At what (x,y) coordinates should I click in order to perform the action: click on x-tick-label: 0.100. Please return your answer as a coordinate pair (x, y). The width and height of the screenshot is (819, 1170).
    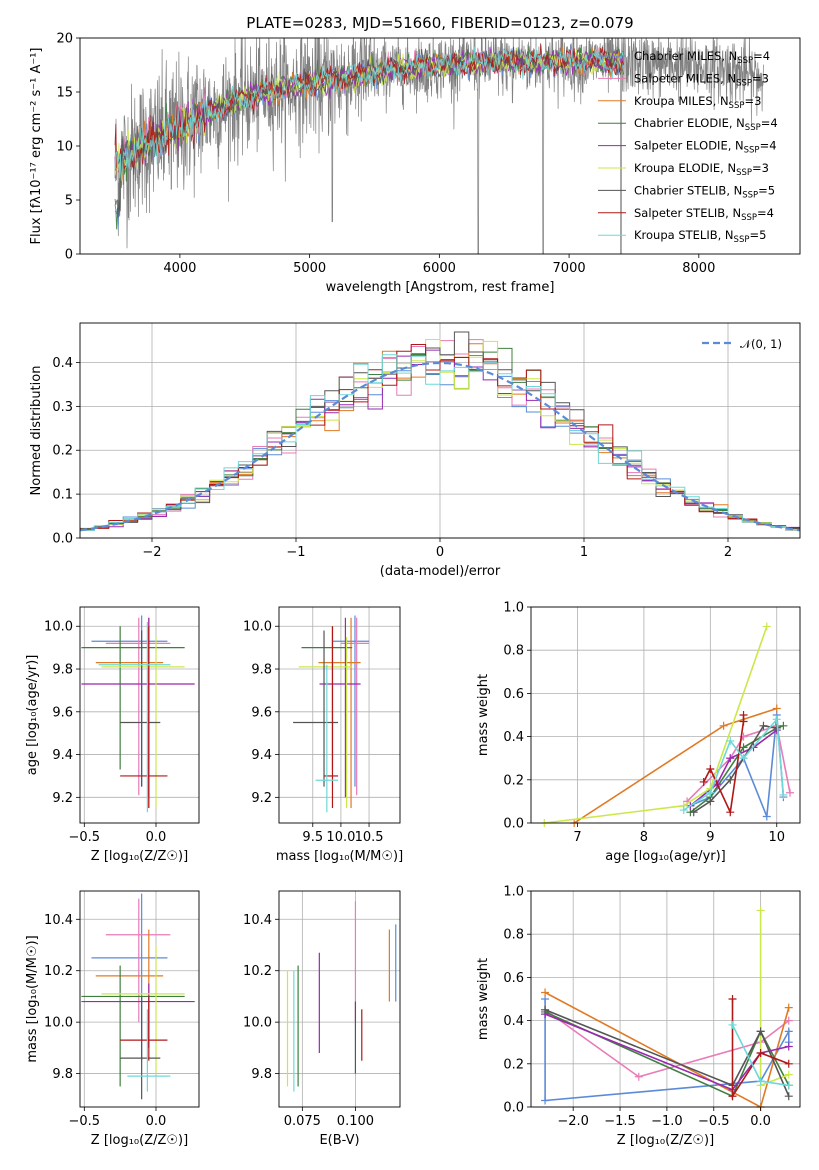
    Looking at the image, I should click on (355, 1121).